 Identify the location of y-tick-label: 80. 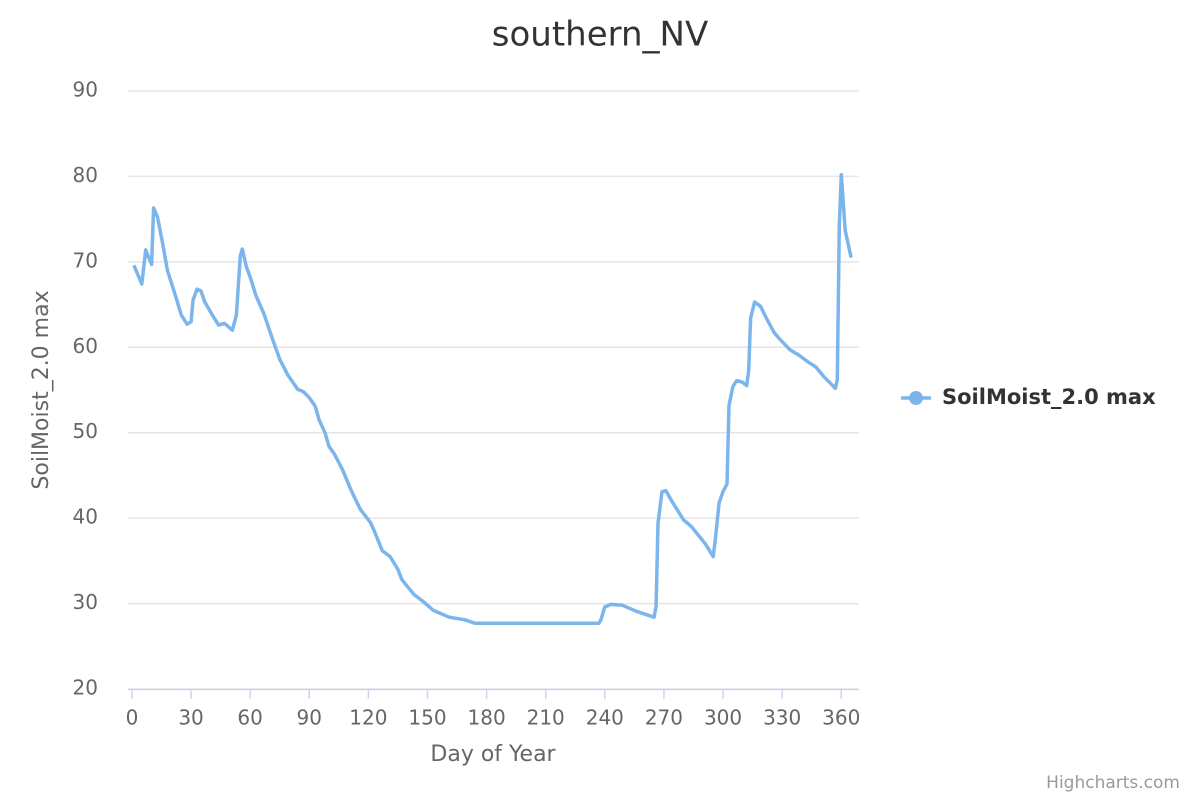
(85, 175).